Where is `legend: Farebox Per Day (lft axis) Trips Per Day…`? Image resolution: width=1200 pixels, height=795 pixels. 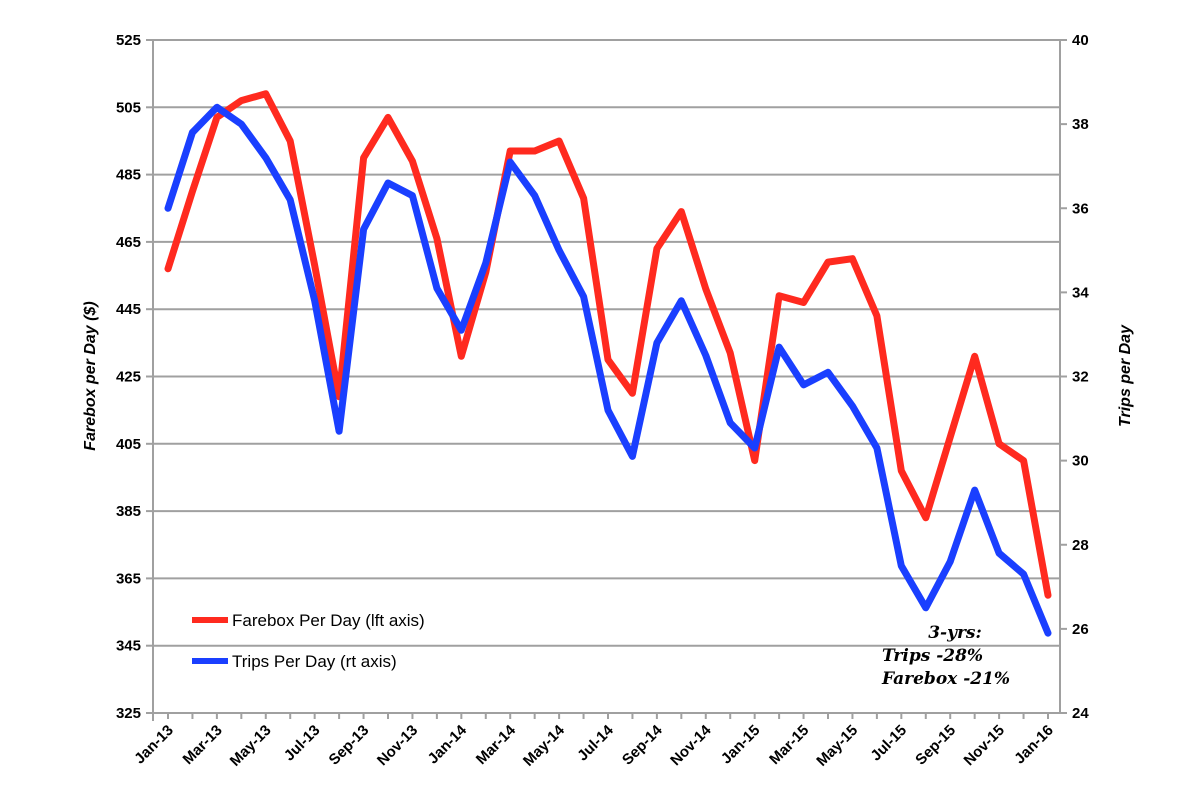
legend: Farebox Per Day (lft axis) Trips Per Day… is located at coordinates (308, 641).